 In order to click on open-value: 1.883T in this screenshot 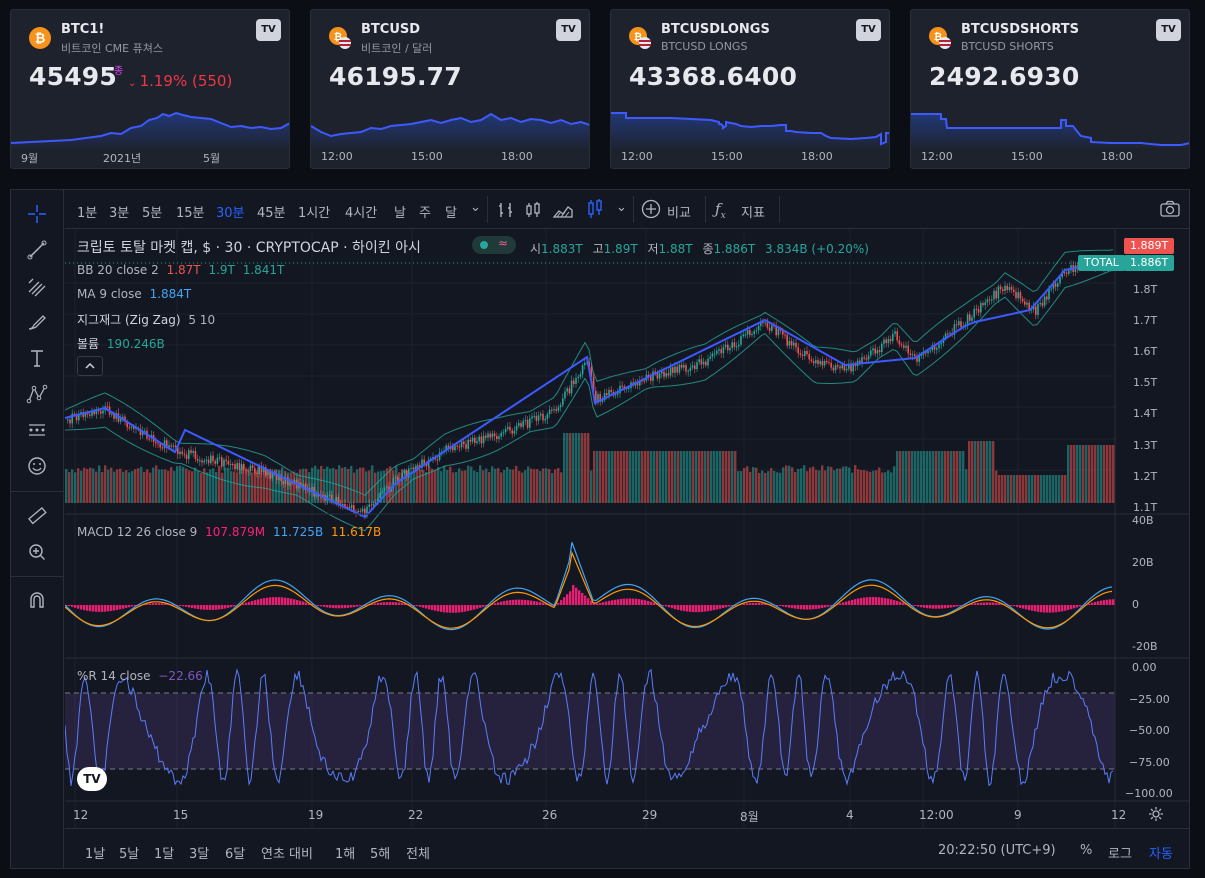, I will do `click(562, 249)`.